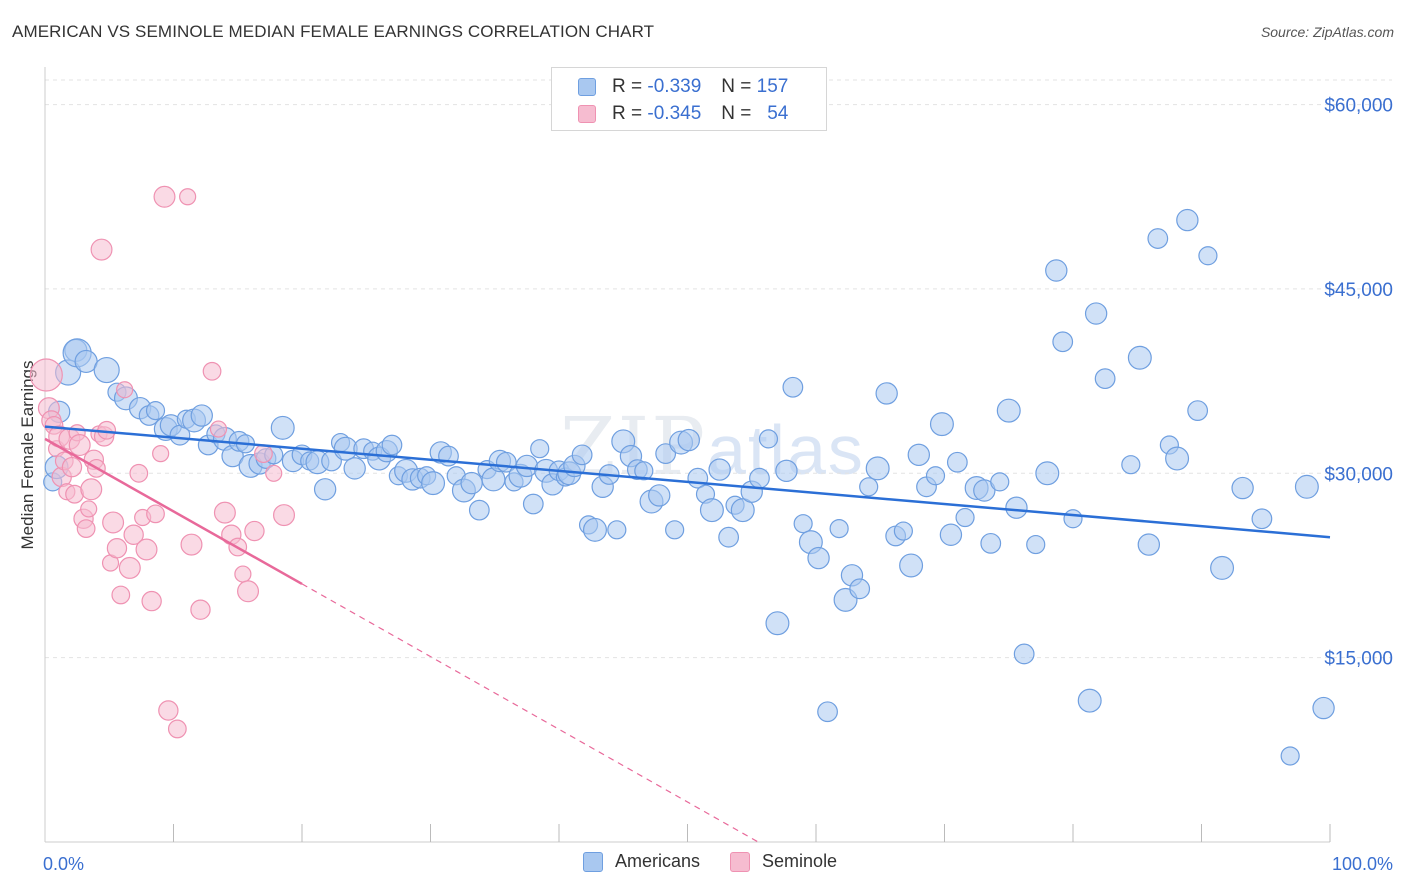 This screenshot has height=892, width=1406. Describe the element at coordinates (778, 113) in the screenshot. I see `seminole-n-value: 54` at that location.